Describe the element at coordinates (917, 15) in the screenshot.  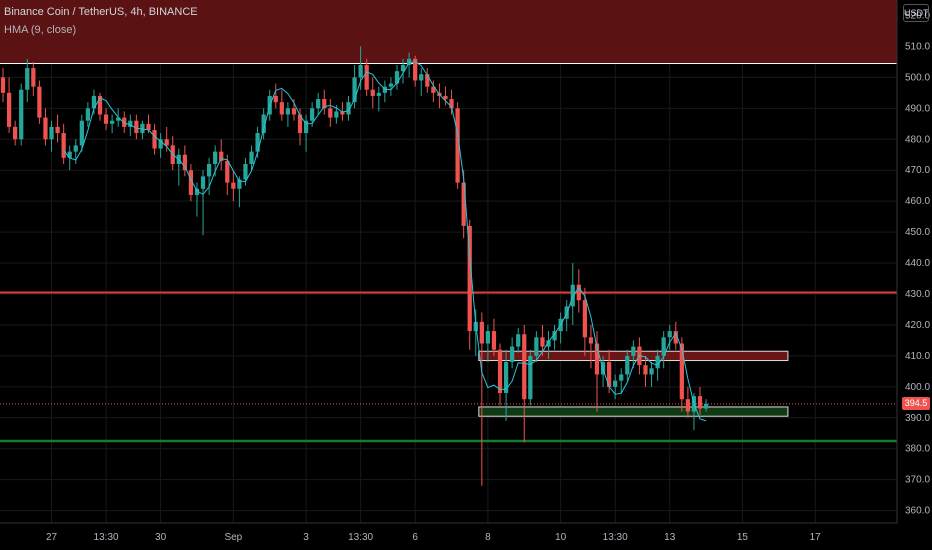
I see `y-tick-label: 520.0` at that location.